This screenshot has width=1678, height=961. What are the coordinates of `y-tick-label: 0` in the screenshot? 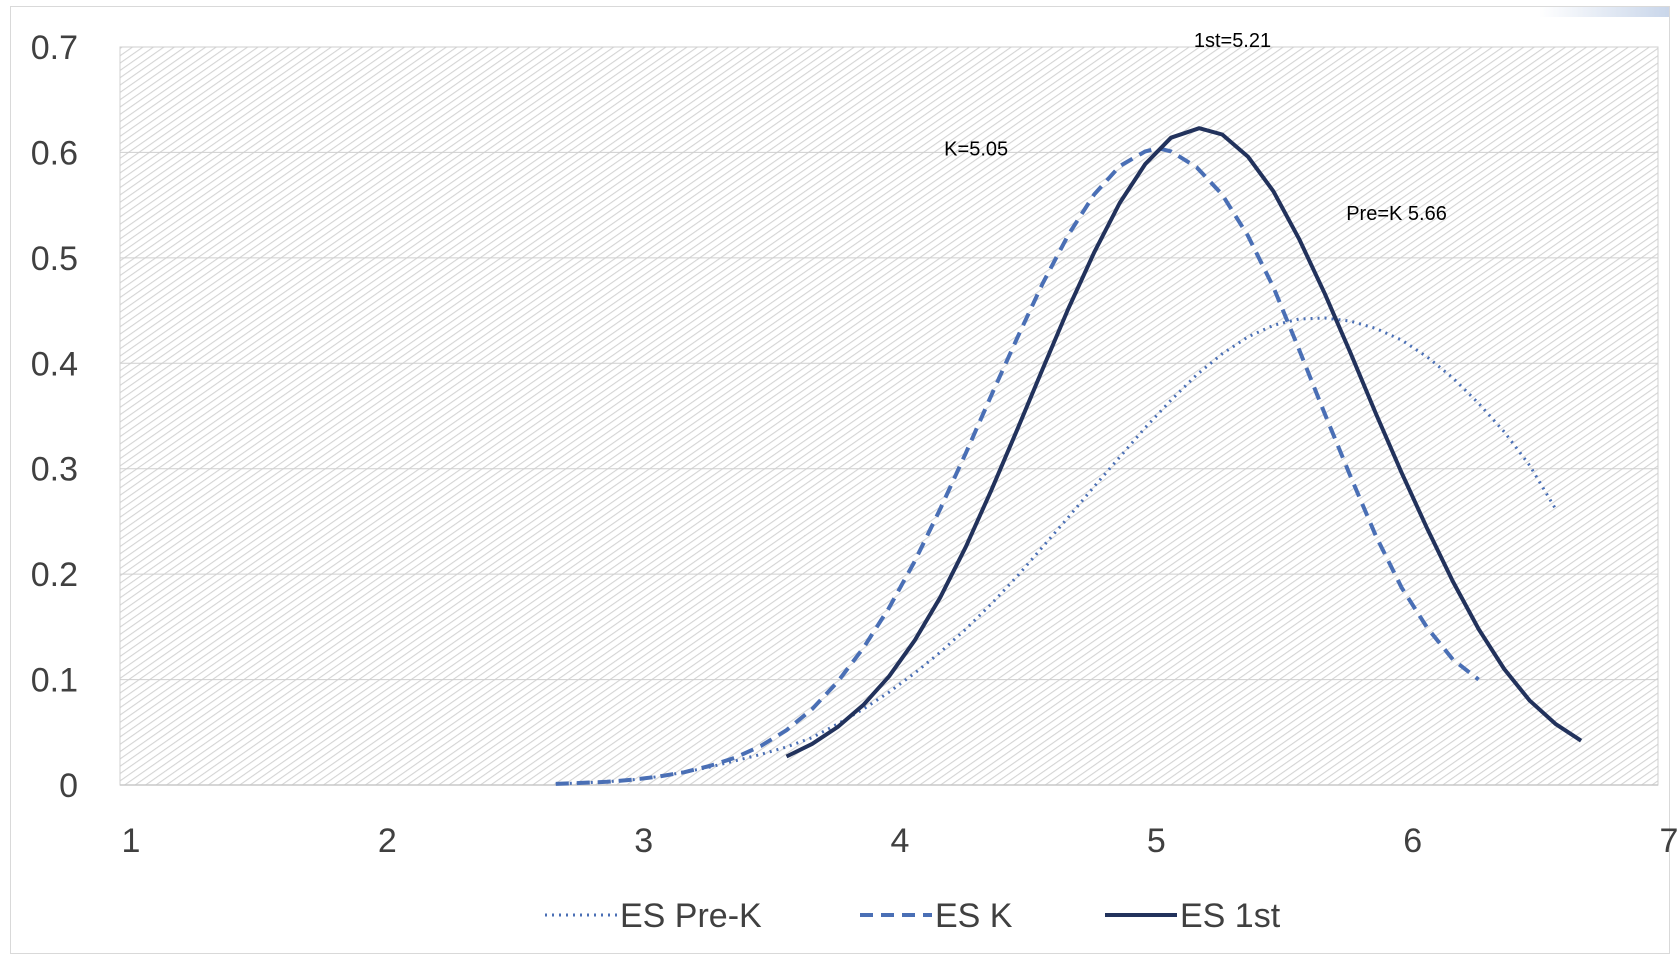 It's located at (68, 786).